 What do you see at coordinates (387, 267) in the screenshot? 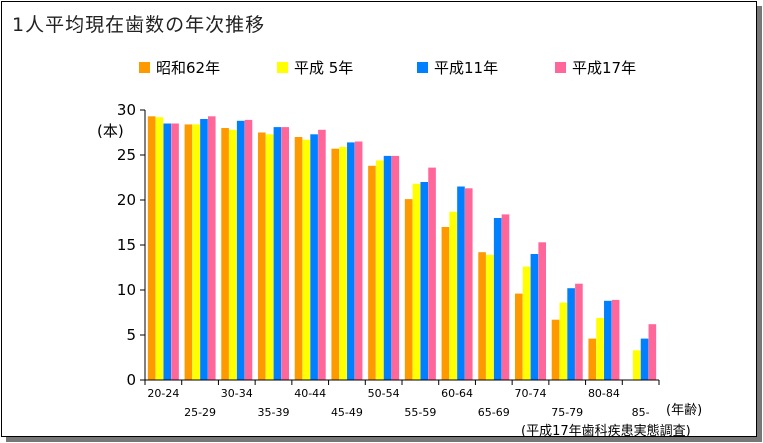
I see `bar-平成11年-50-54` at bounding box center [387, 267].